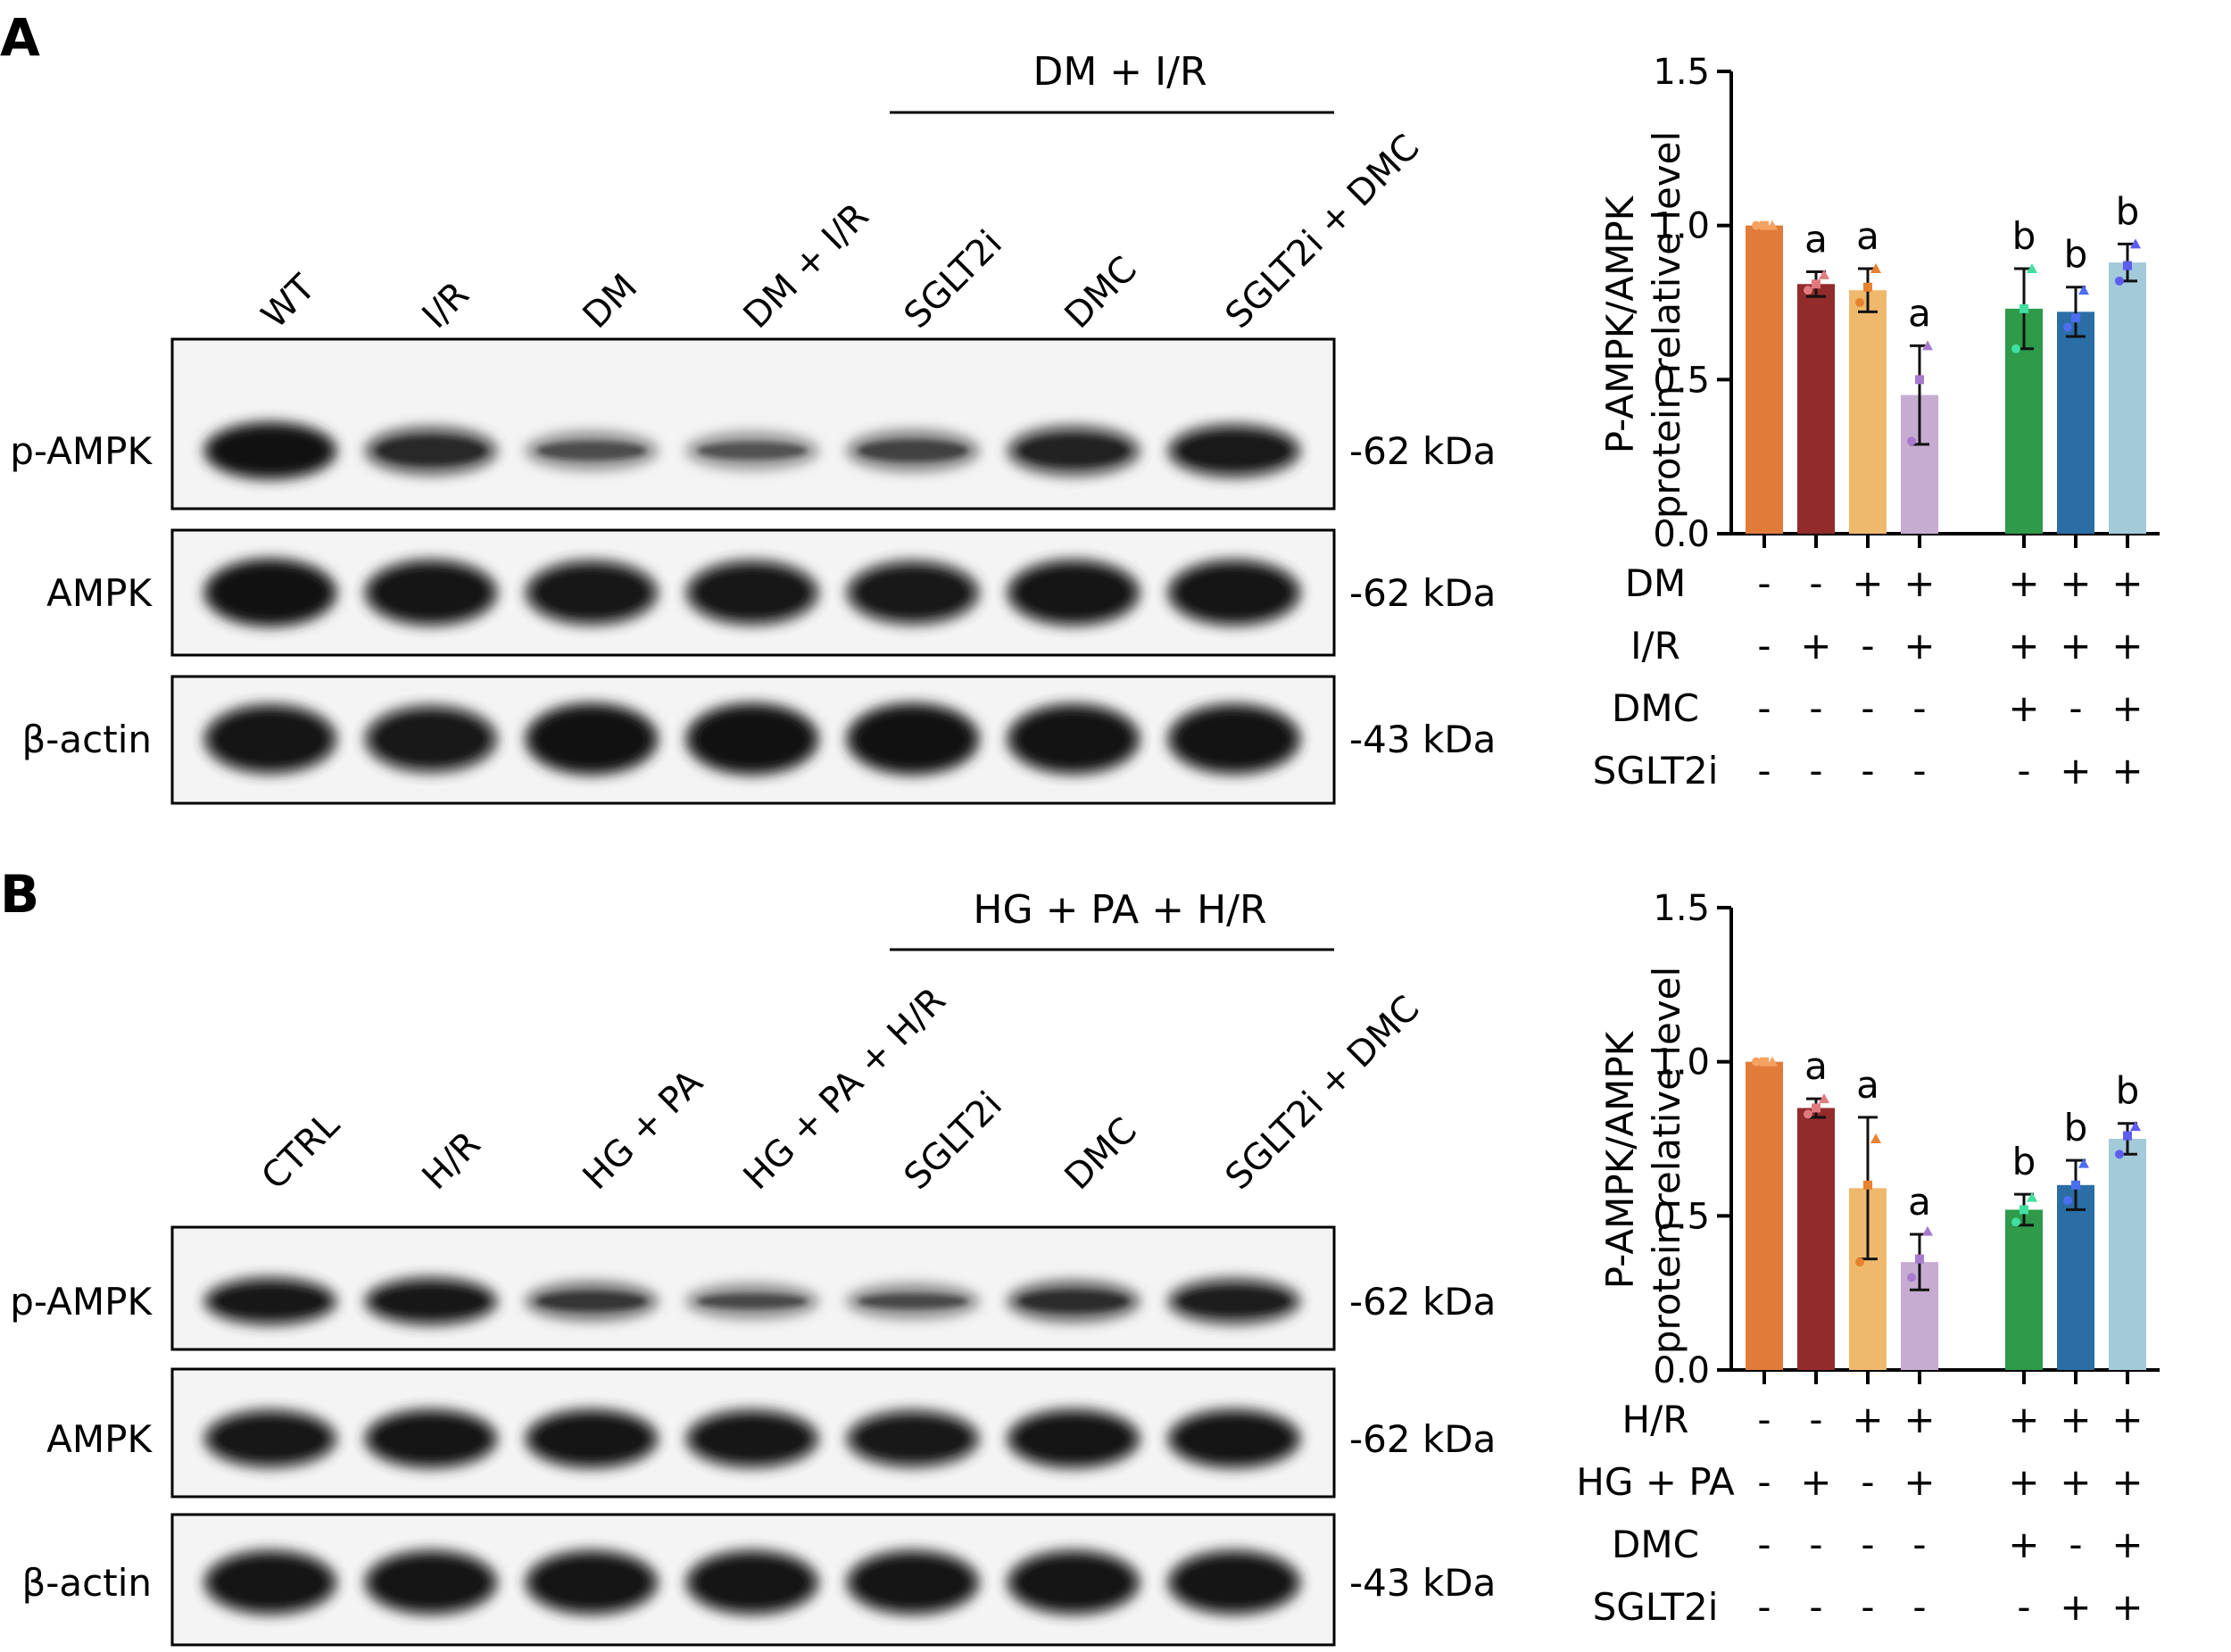 Image resolution: width=2231 pixels, height=1652 pixels. What do you see at coordinates (1656, 583) in the screenshot?
I see `condition-label: DM` at bounding box center [1656, 583].